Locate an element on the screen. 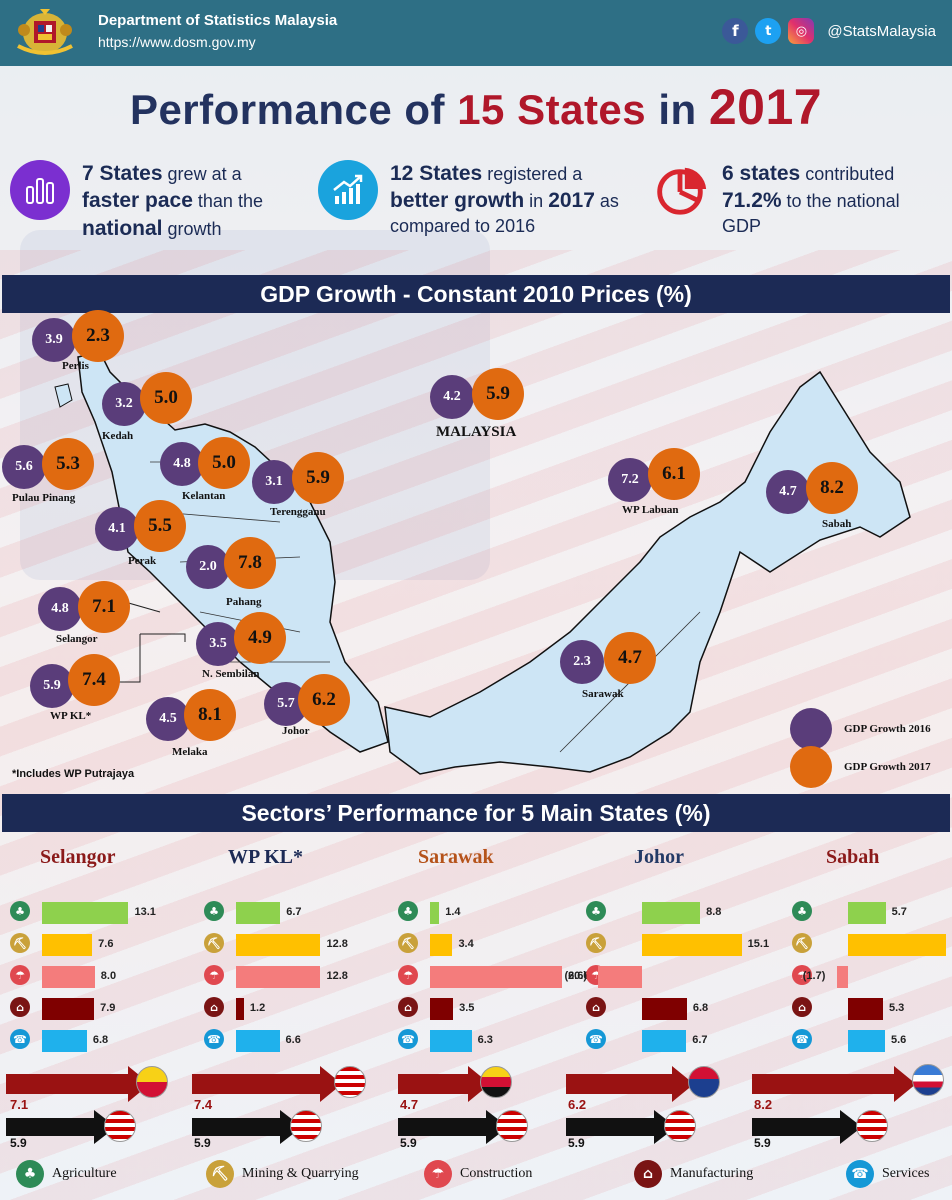 The width and height of the screenshot is (952, 1200). legend-2016-label: GDP Growth 2016 is located at coordinates (887, 729).